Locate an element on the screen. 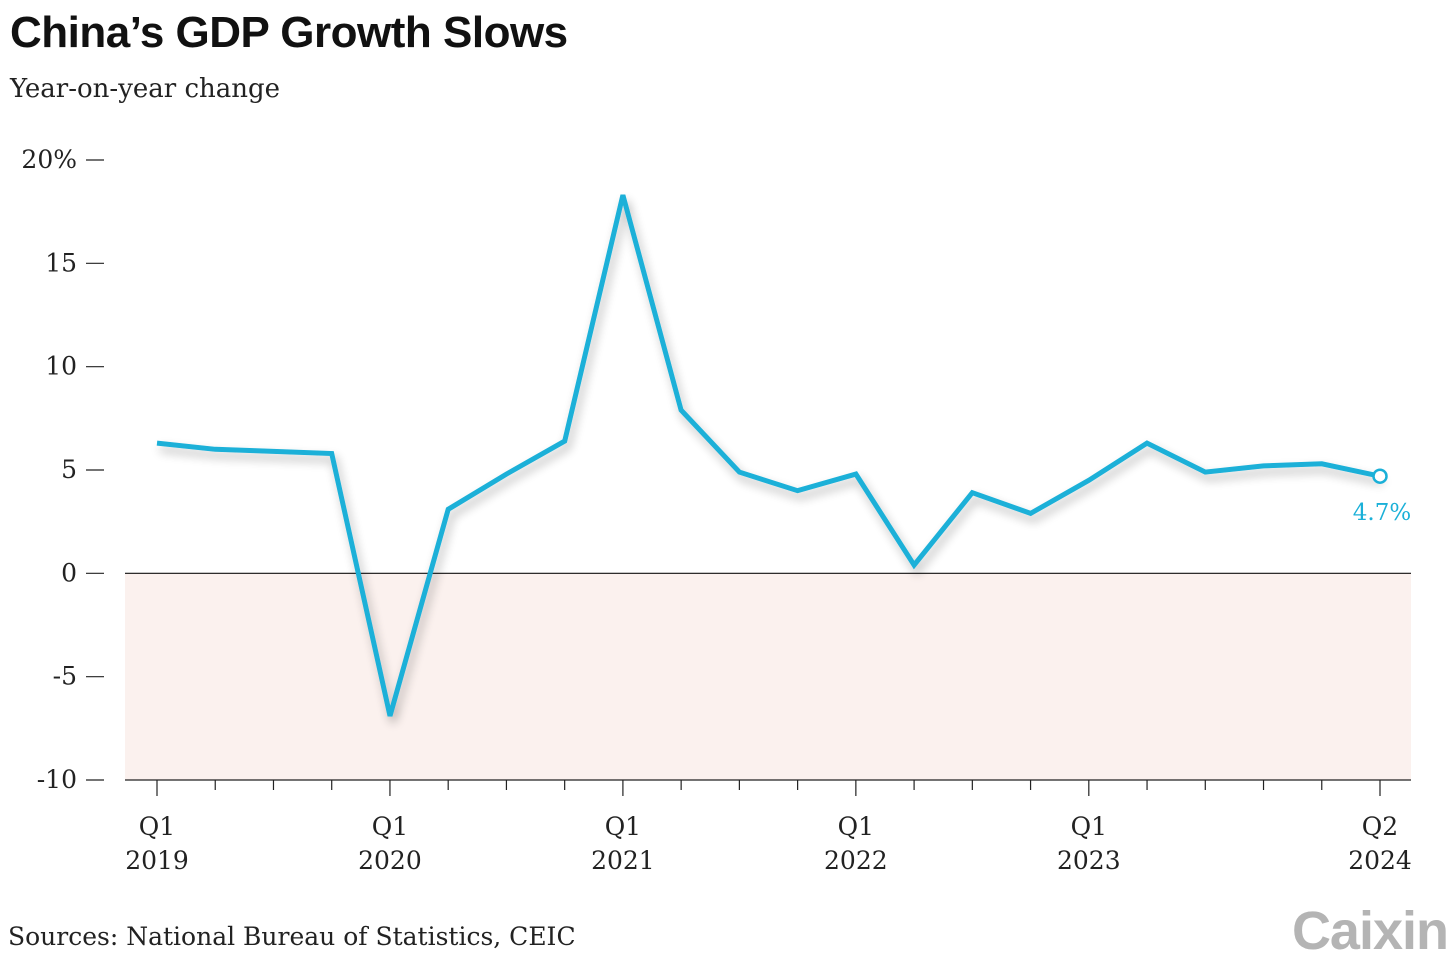  x-tick-year-label: 2021 is located at coordinates (623, 860).